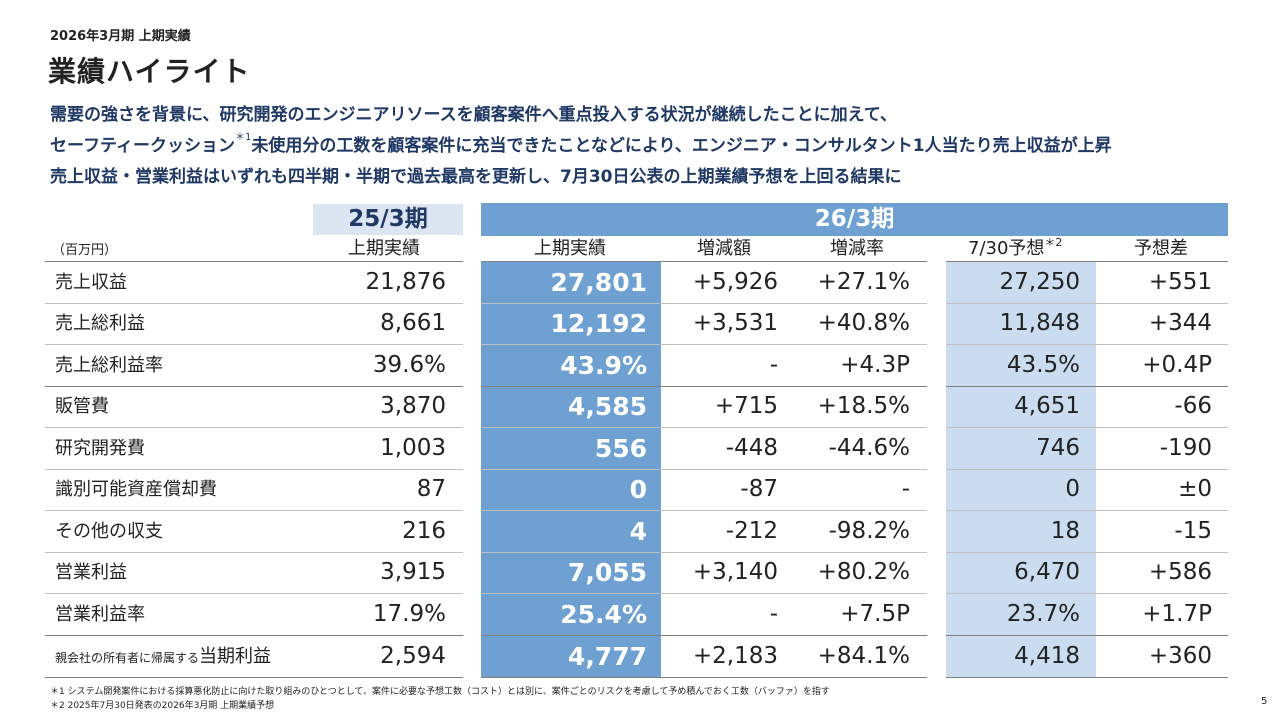 The image size is (1280, 720). I want to click on row-label-text: 営業利益率, so click(100, 614).